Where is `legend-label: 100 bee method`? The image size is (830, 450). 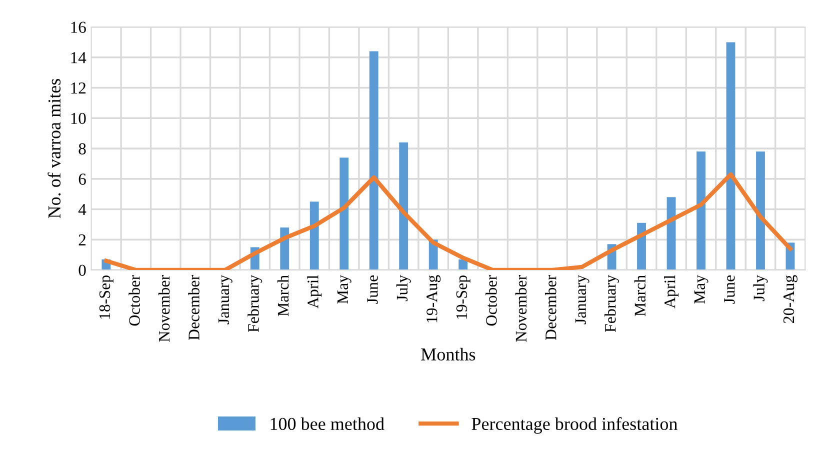 legend-label: 100 bee method is located at coordinates (327, 423).